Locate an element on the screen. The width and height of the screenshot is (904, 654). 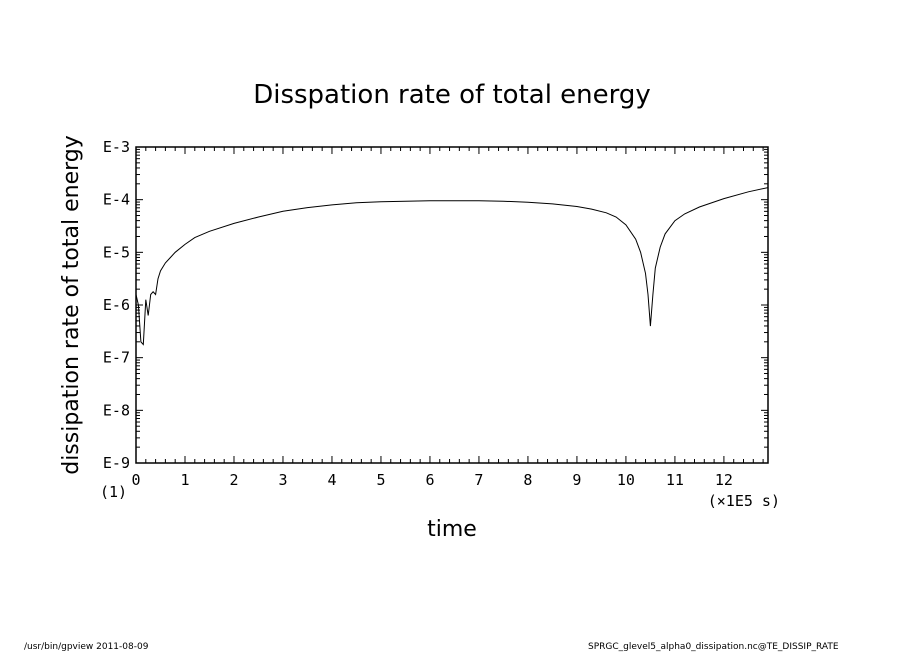
x-tick-label: 11 is located at coordinates (675, 480).